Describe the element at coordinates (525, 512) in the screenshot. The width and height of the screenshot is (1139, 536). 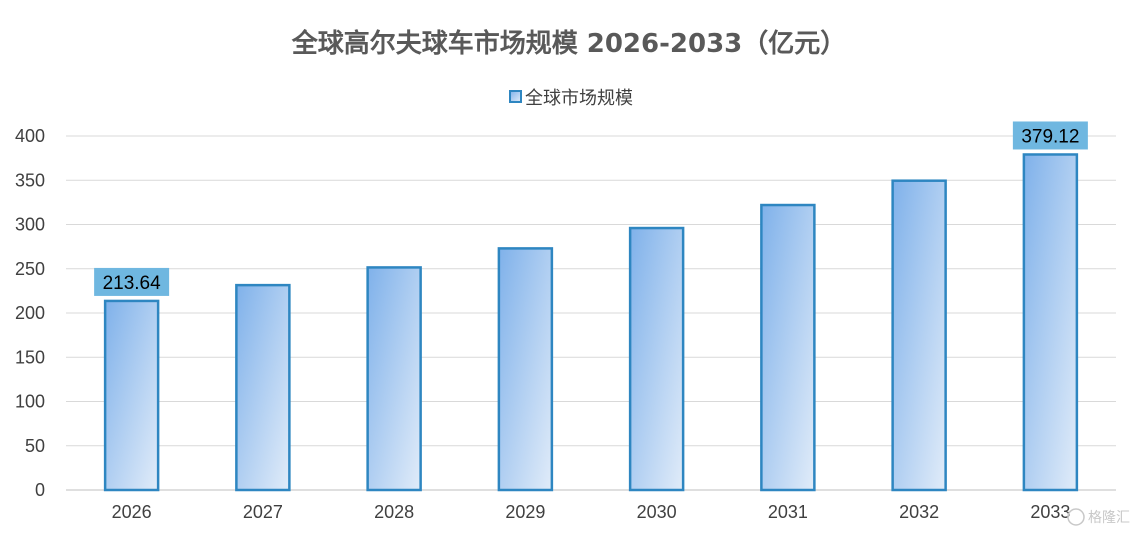
I see `x-tick-label: 2029` at that location.